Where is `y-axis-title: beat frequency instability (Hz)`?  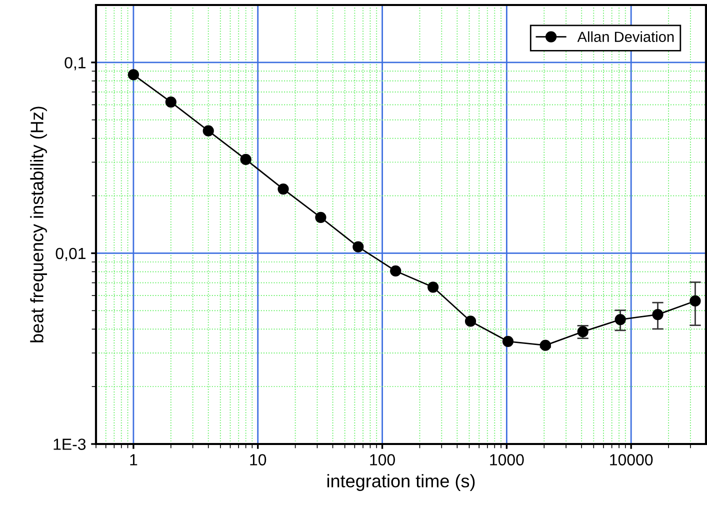
y-axis-title: beat frequency instability (Hz) is located at coordinates (38, 224).